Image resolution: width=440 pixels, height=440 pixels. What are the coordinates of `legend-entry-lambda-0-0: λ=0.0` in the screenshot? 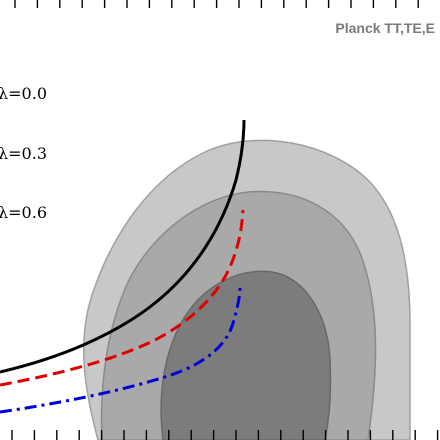 It's located at (23, 93).